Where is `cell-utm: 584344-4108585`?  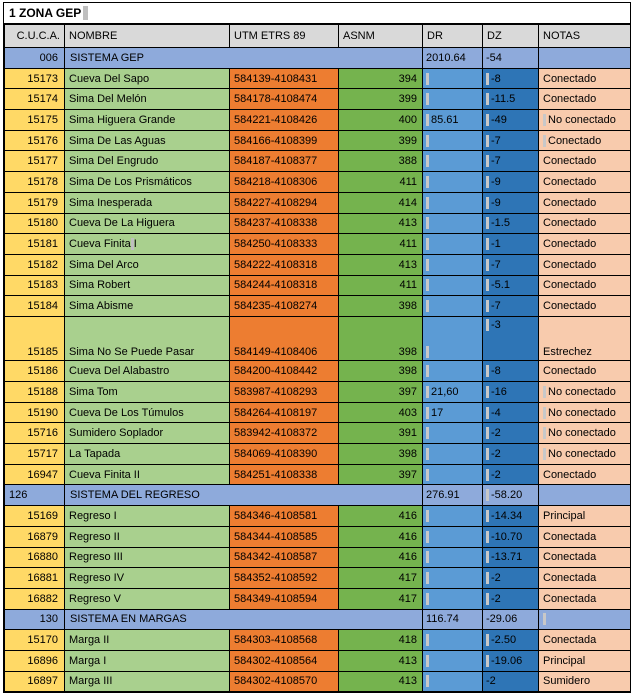 cell-utm: 584344-4108585 is located at coordinates (284, 536).